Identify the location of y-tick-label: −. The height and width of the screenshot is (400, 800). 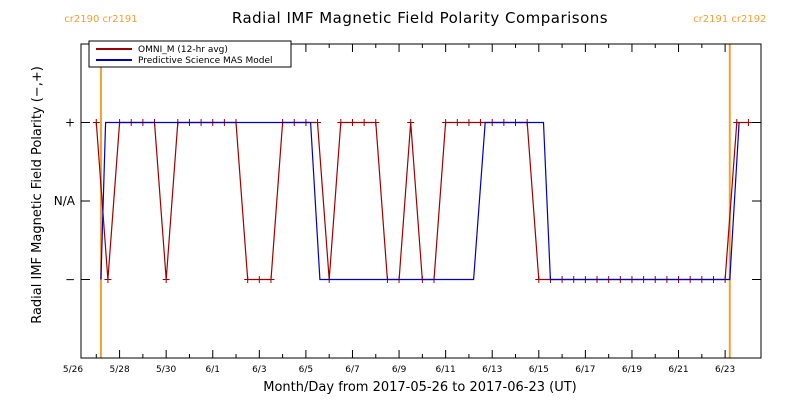
(70, 280).